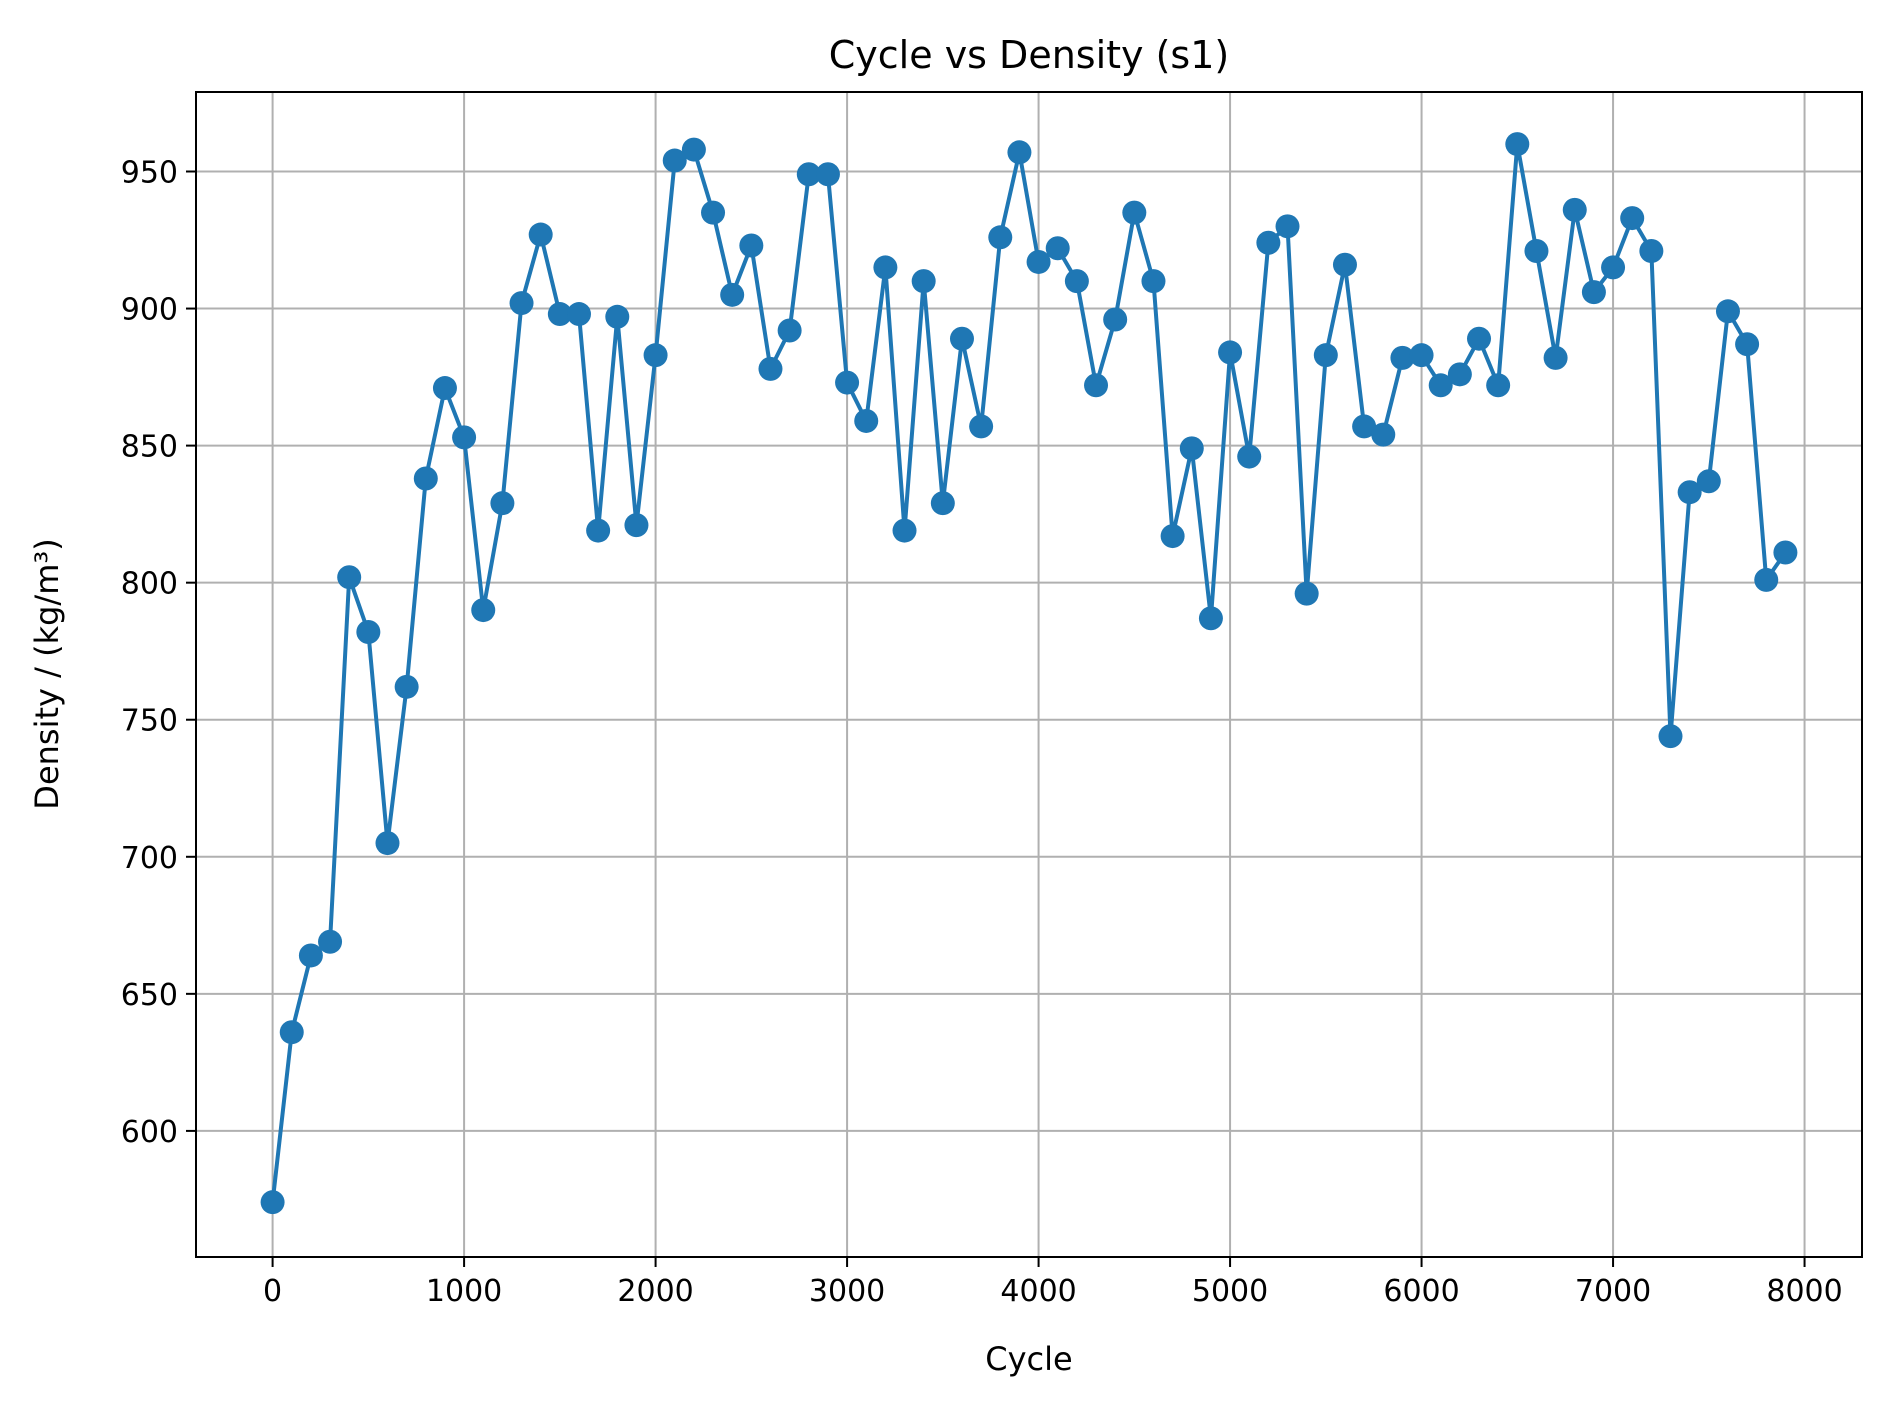 Image resolution: width=1884 pixels, height=1408 pixels. What do you see at coordinates (464, 1291) in the screenshot?
I see `x-tick-label: 1000` at bounding box center [464, 1291].